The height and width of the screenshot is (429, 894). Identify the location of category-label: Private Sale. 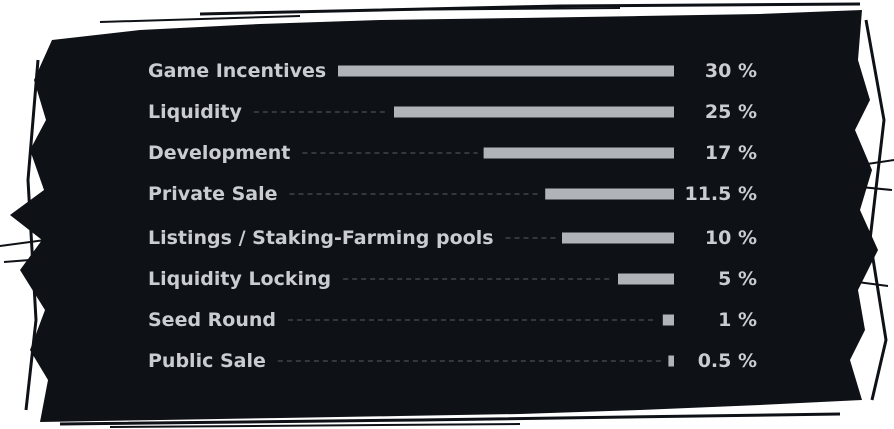
(213, 194).